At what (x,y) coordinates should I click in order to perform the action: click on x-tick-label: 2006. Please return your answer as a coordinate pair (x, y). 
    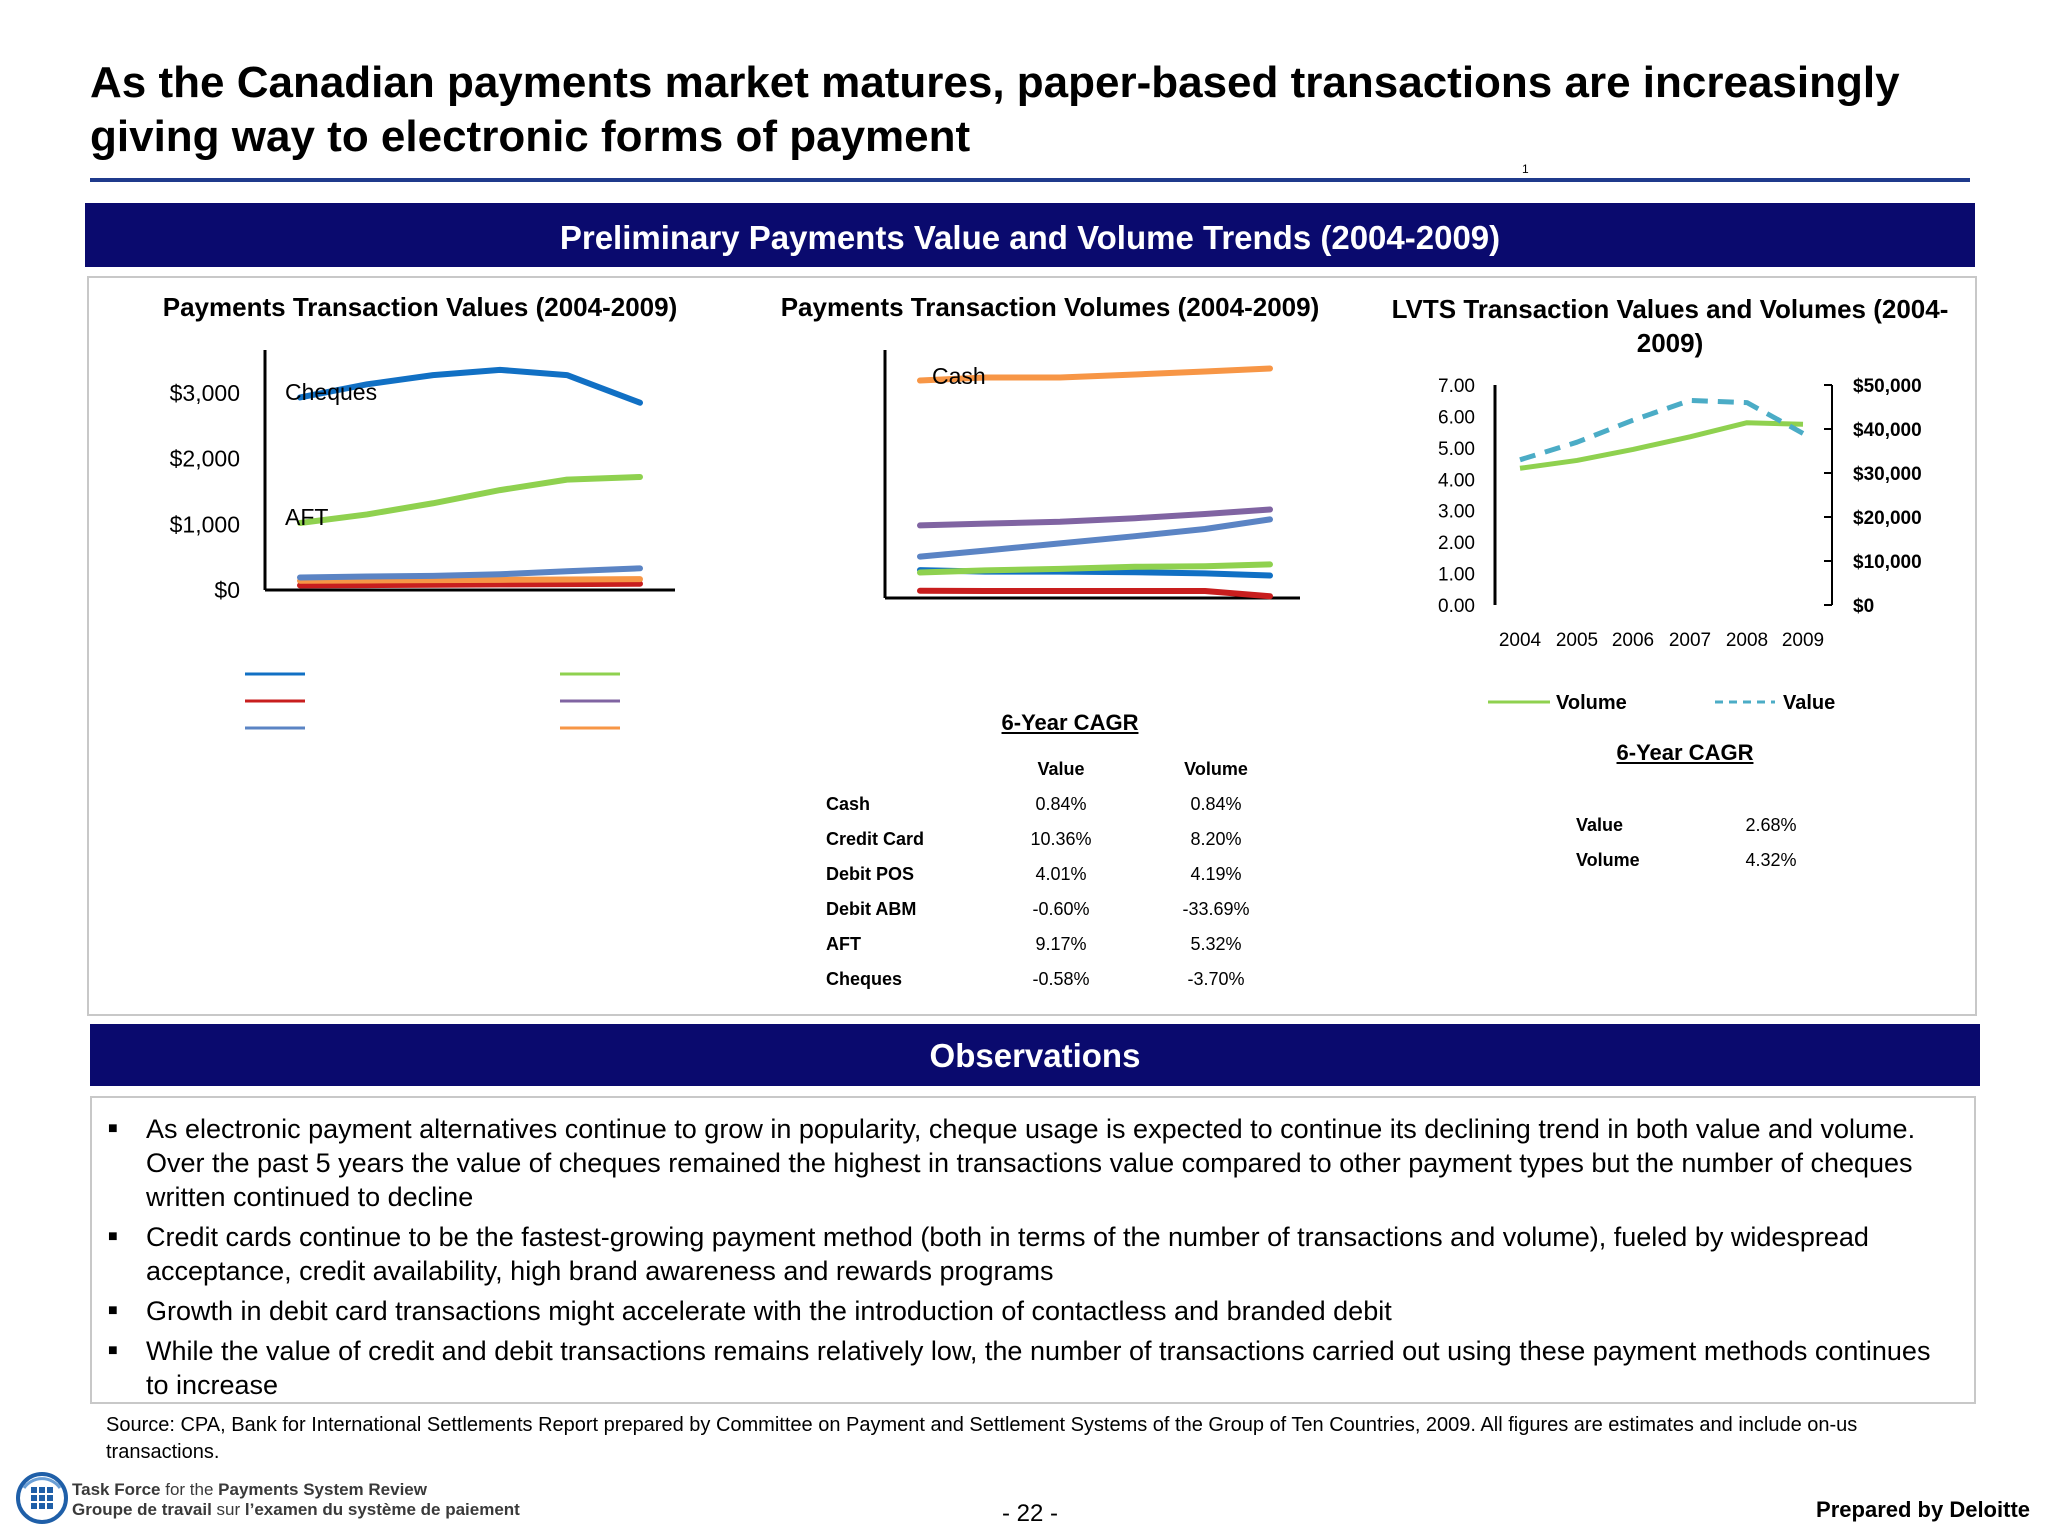
    Looking at the image, I should click on (1633, 640).